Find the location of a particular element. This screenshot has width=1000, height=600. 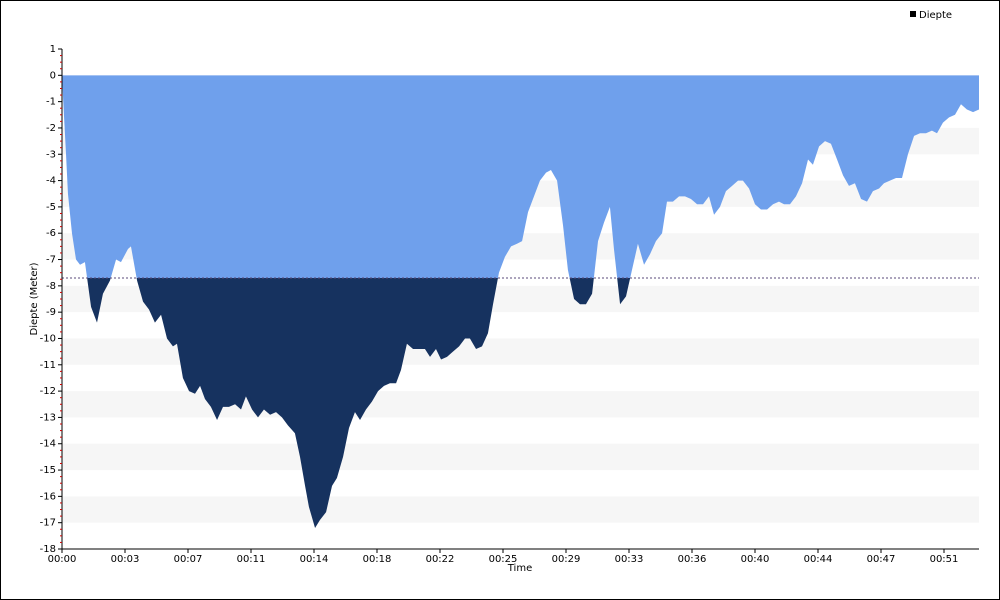

x-tick-label: 00:22 is located at coordinates (440, 559).